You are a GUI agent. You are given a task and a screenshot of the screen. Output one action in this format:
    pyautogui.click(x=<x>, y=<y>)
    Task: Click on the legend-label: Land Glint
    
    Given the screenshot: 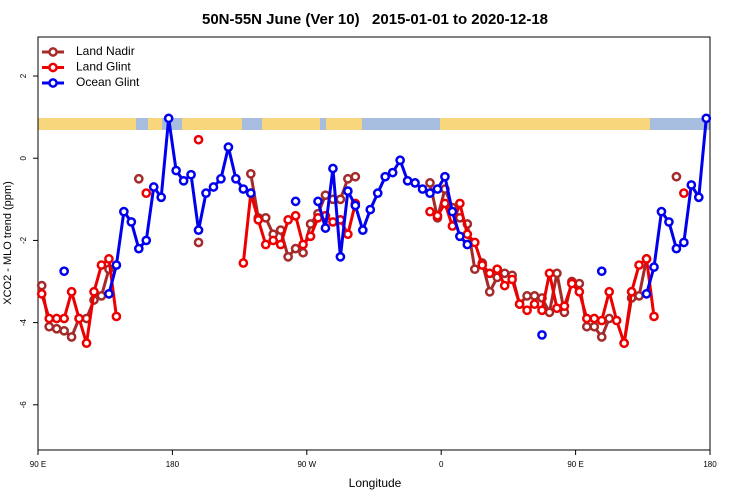 What is the action you would take?
    pyautogui.click(x=103, y=67)
    